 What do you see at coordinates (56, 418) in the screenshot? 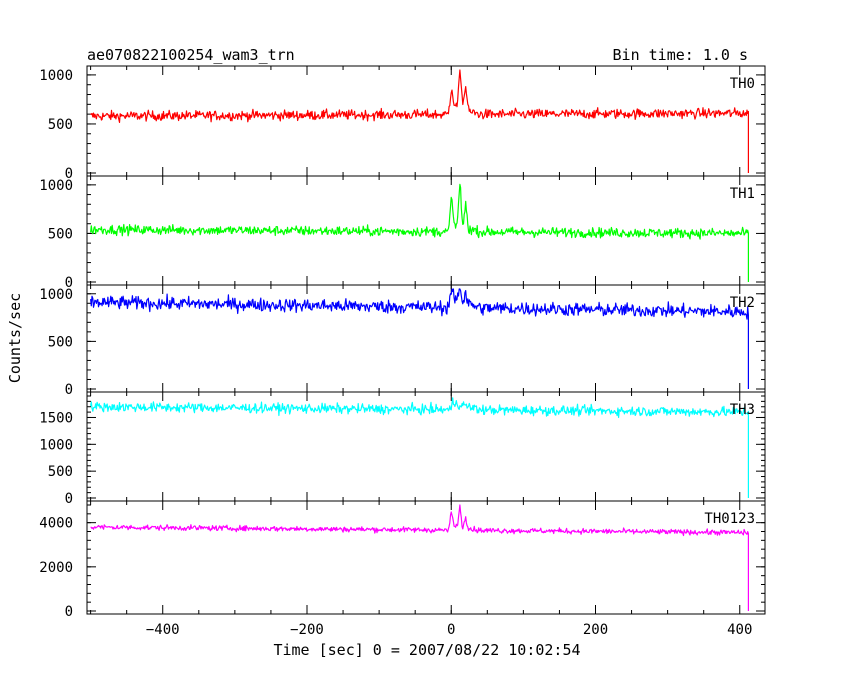
I see `y-tick-label: 1500` at bounding box center [56, 418].